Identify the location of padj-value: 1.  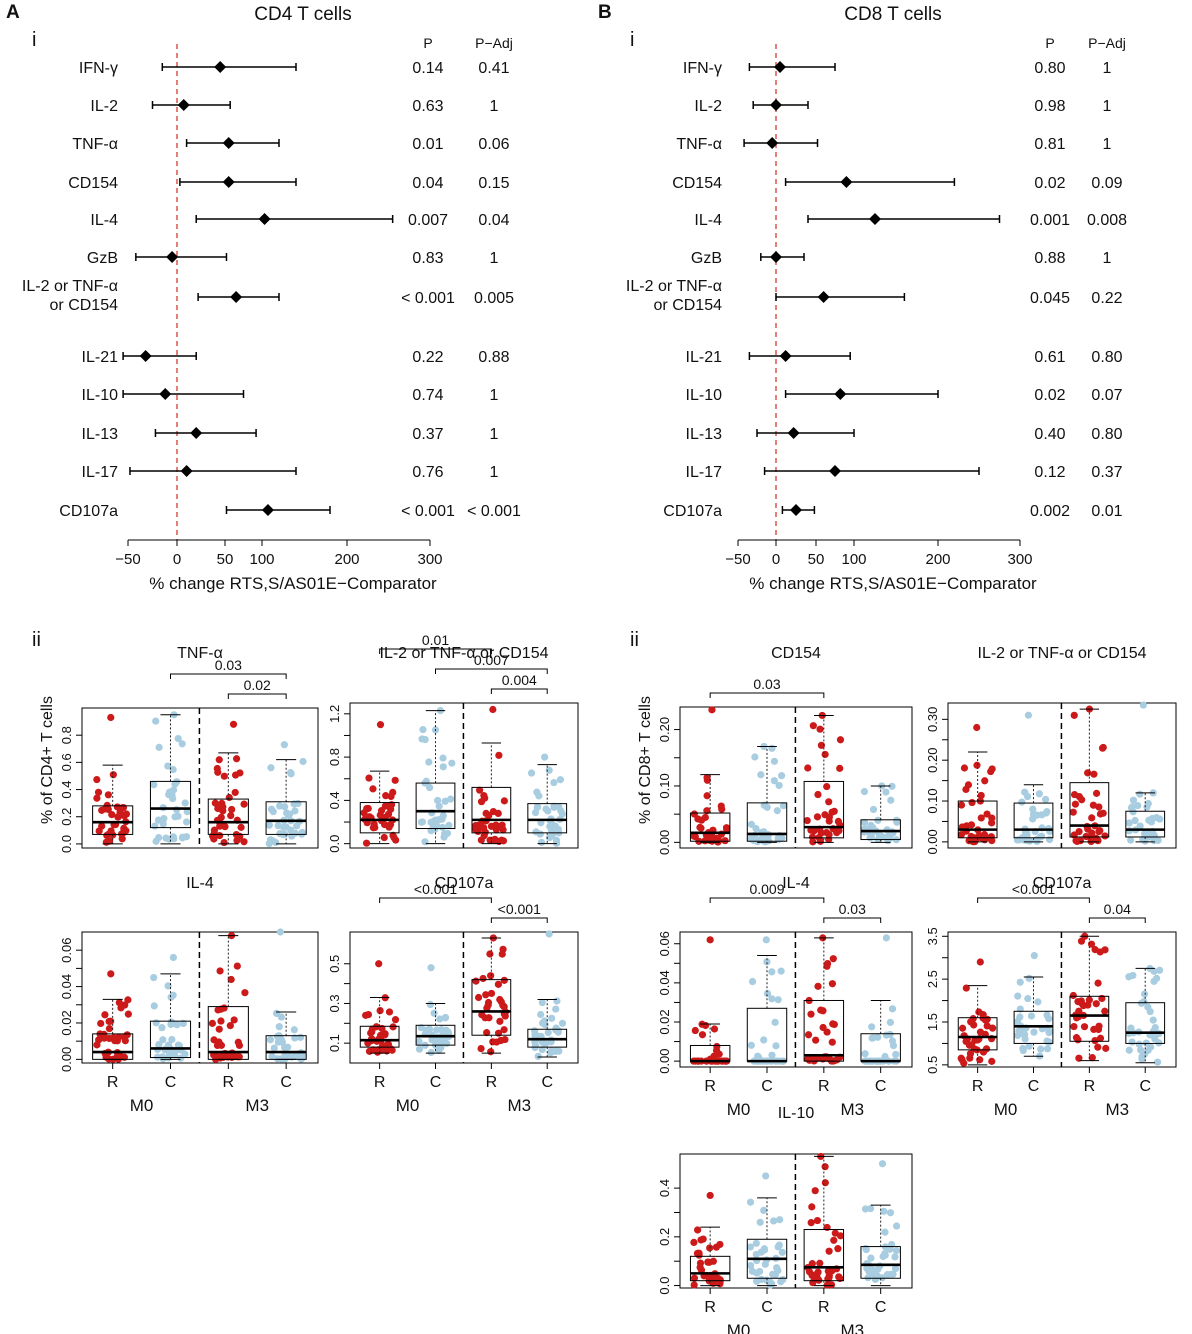
(1107, 258).